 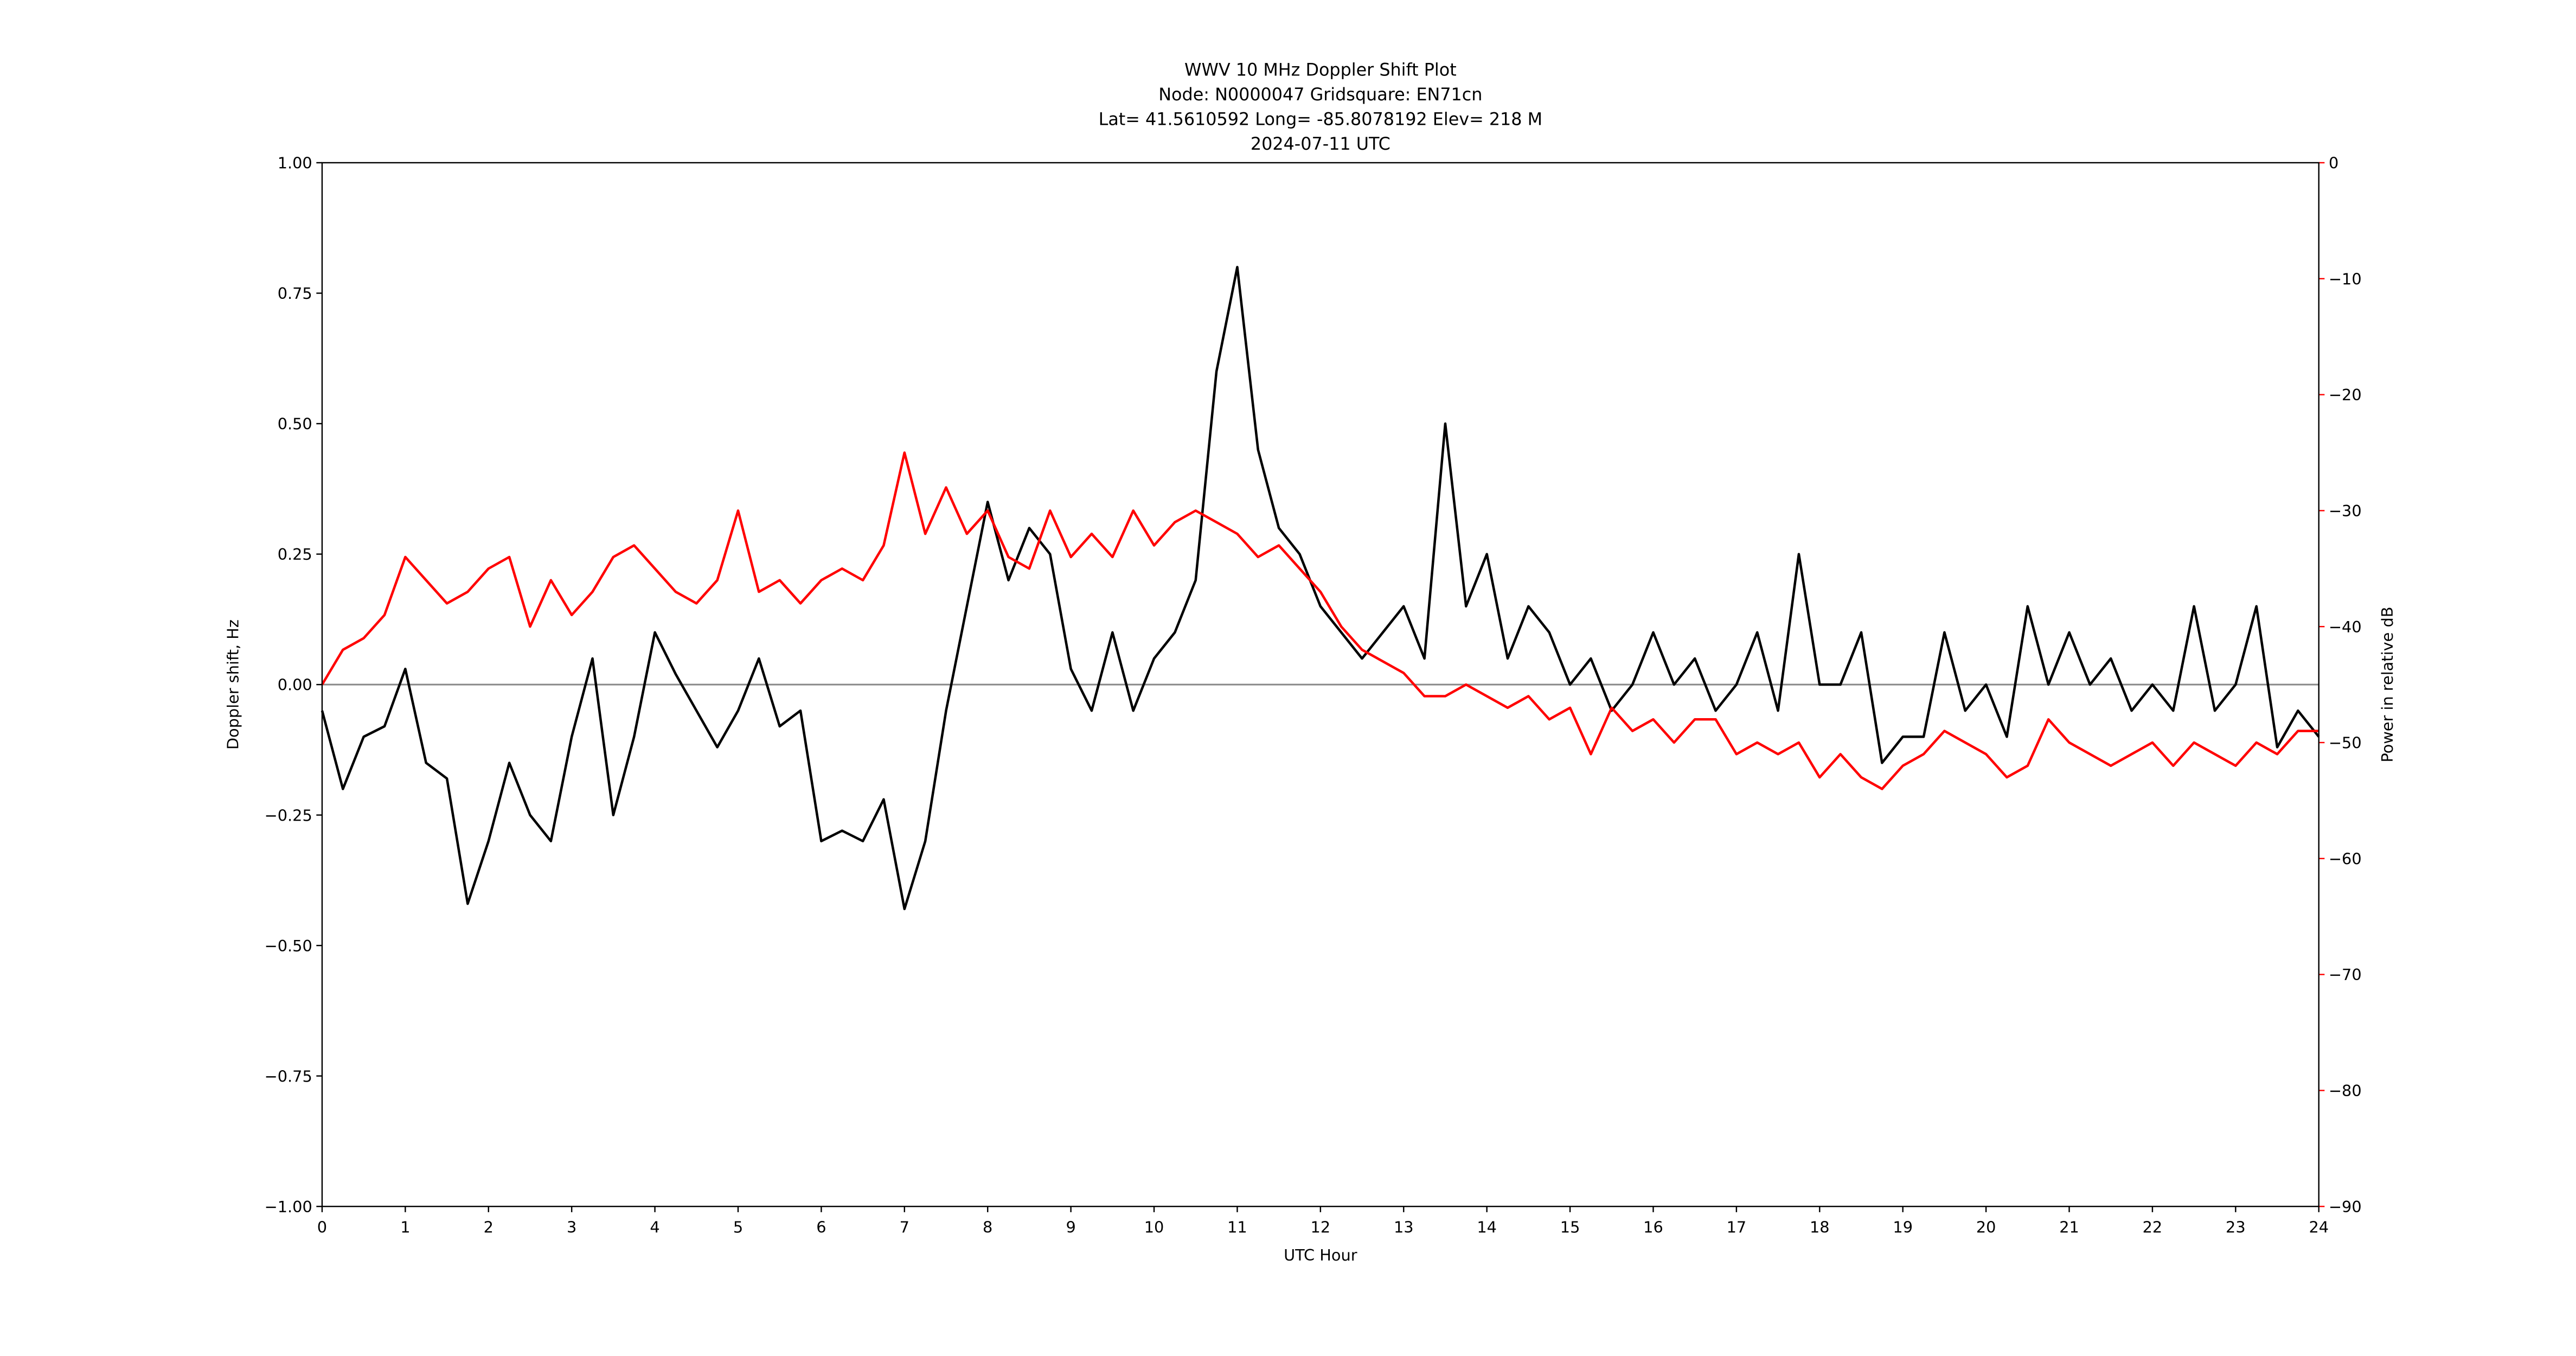 I want to click on y-tick-label: −0.75, so click(x=288, y=1076).